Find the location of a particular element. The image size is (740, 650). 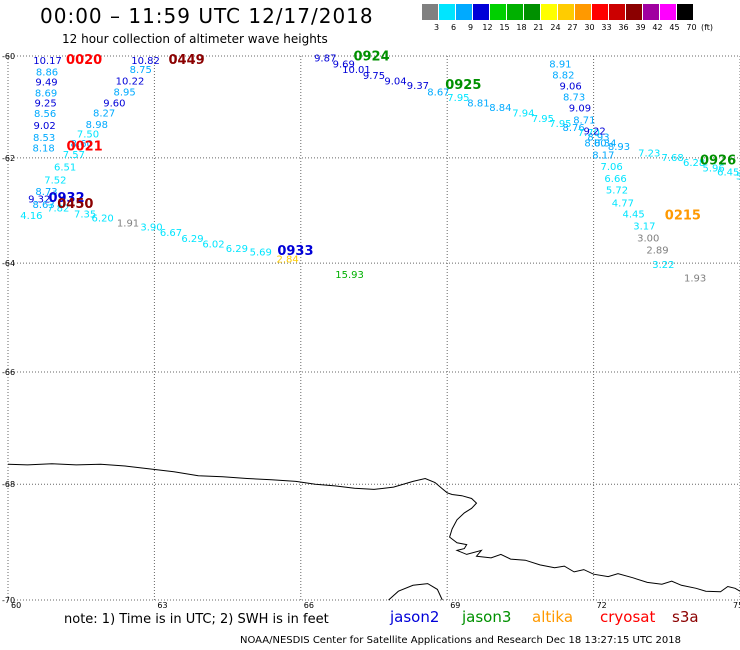

wave-height-value: 7.70 is located at coordinates (589, 133).